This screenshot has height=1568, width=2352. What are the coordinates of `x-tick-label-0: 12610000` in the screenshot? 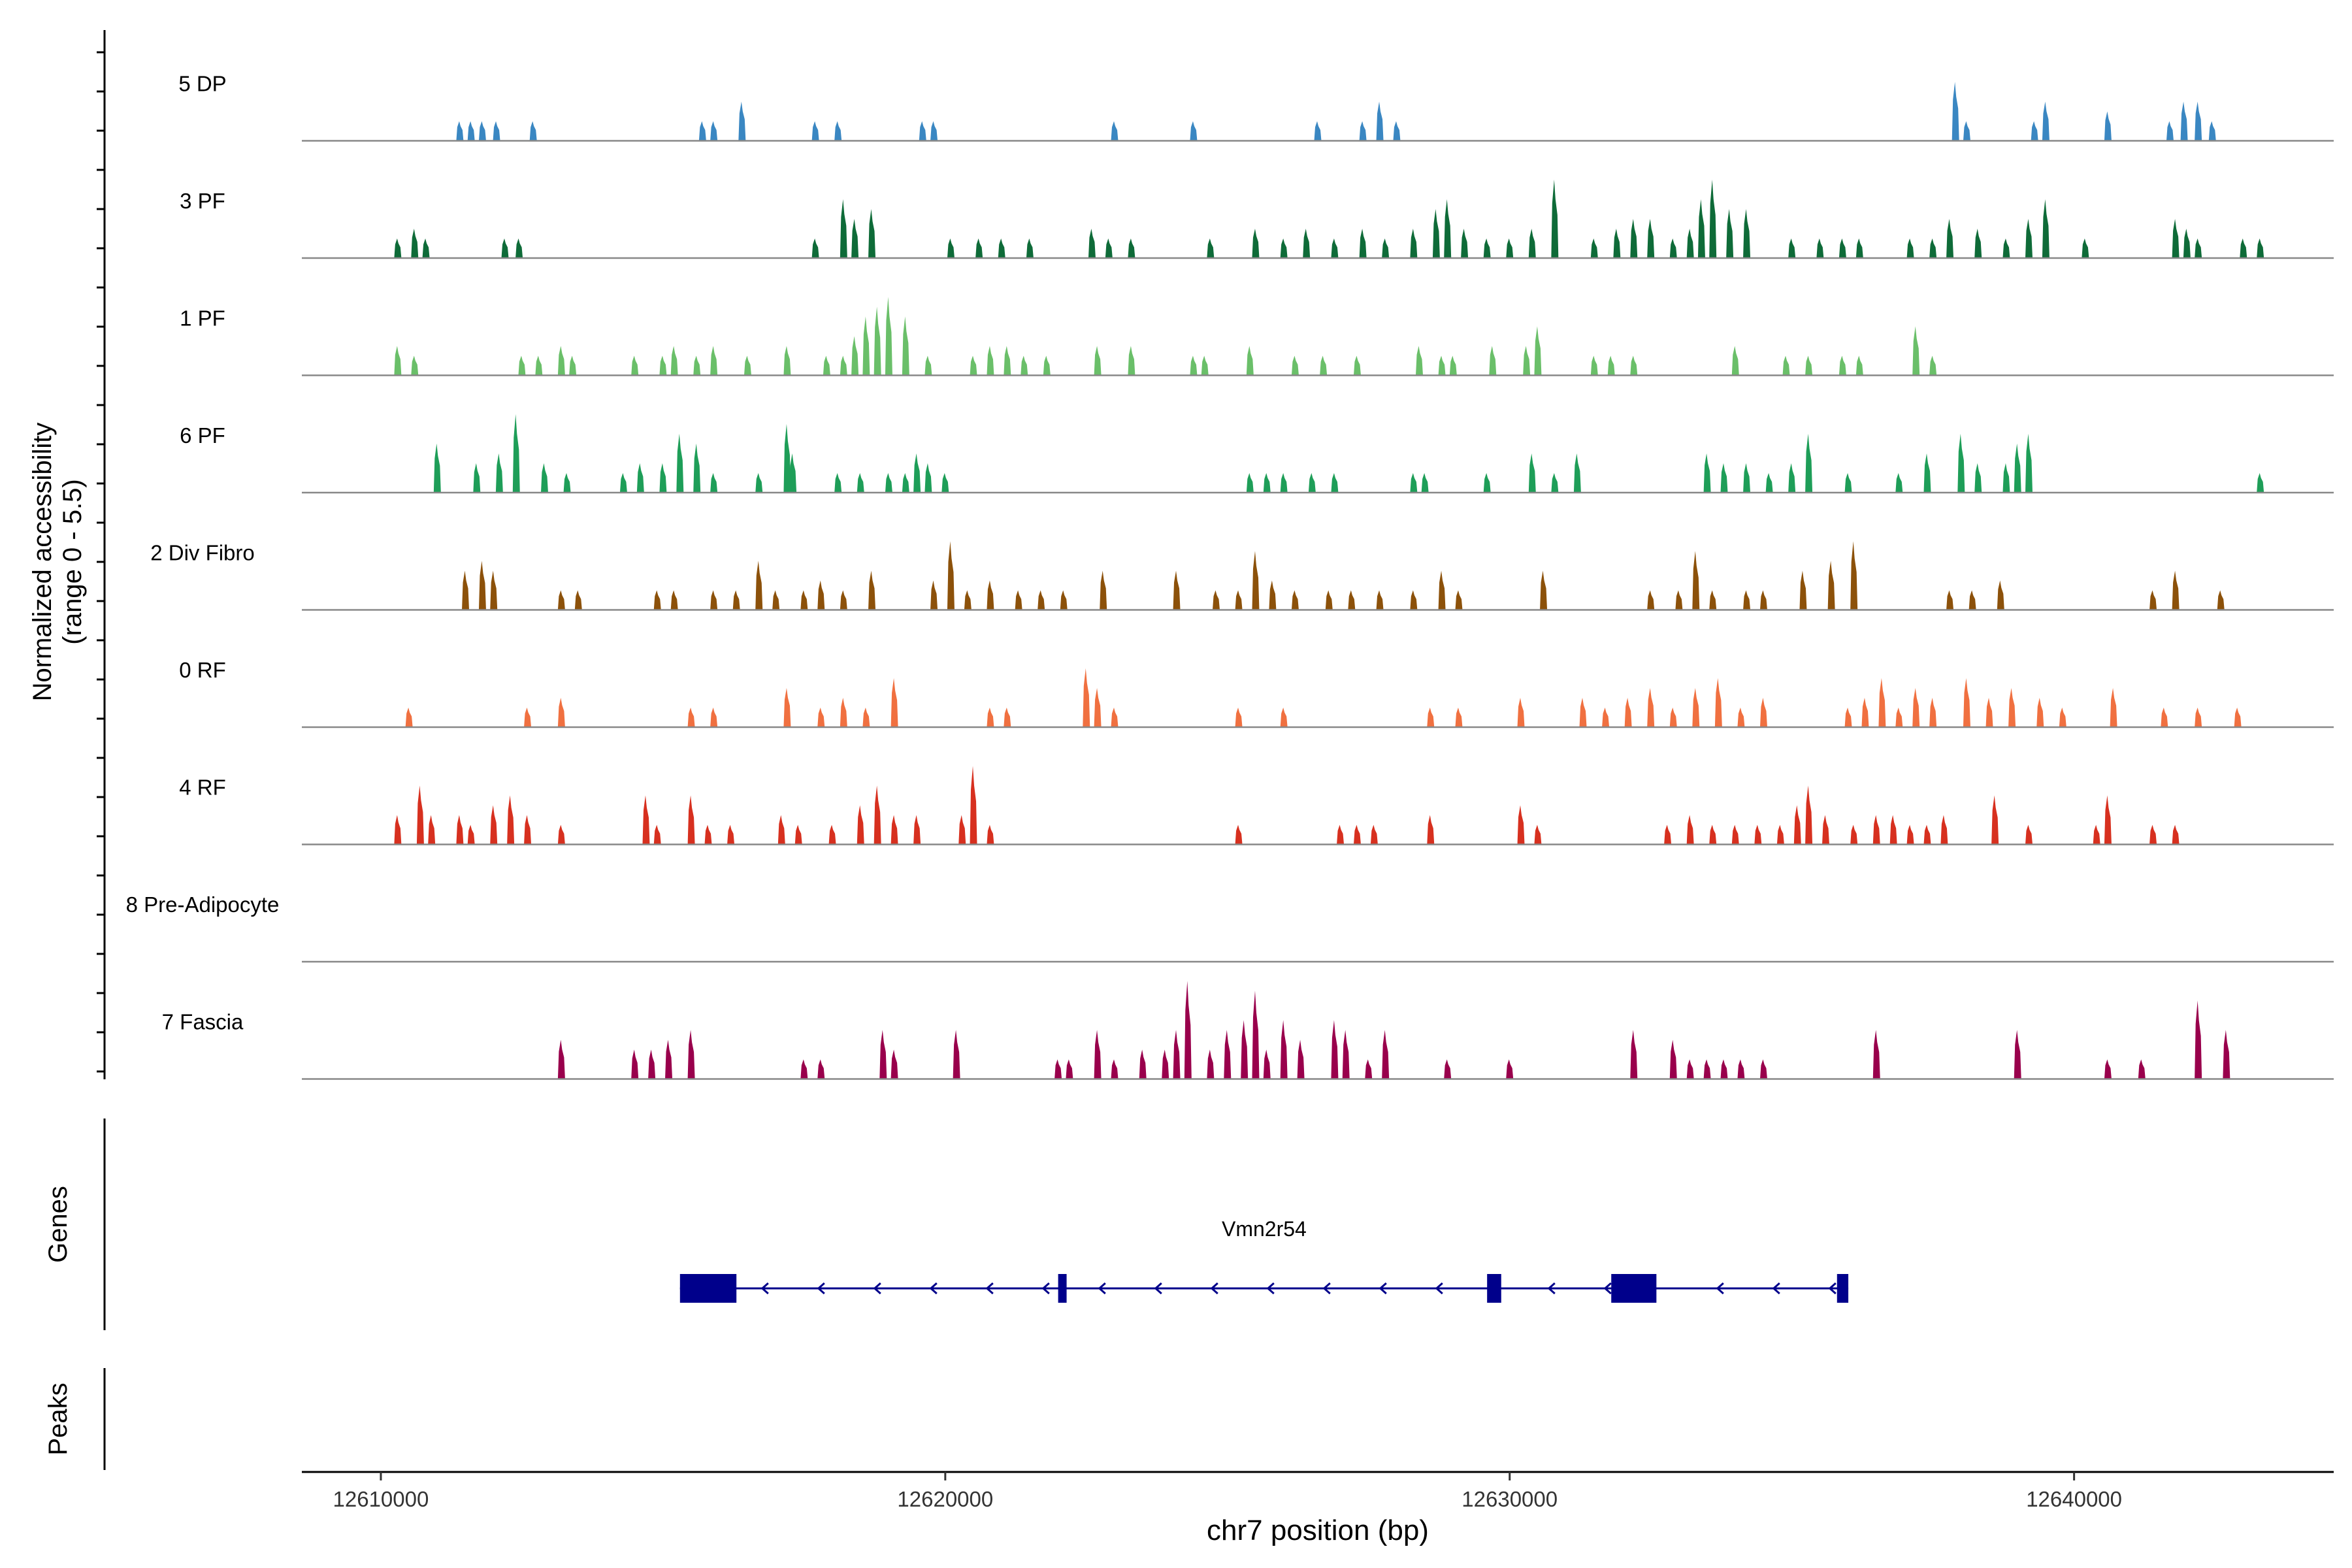 It's located at (381, 1499).